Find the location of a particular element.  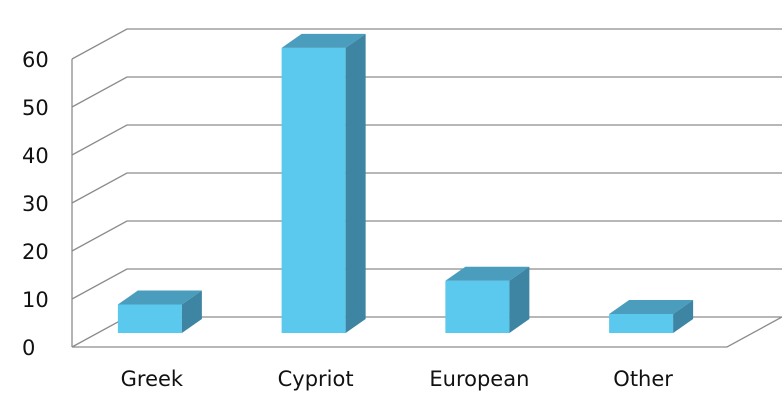

y-tick-label: 10 is located at coordinates (35, 300).